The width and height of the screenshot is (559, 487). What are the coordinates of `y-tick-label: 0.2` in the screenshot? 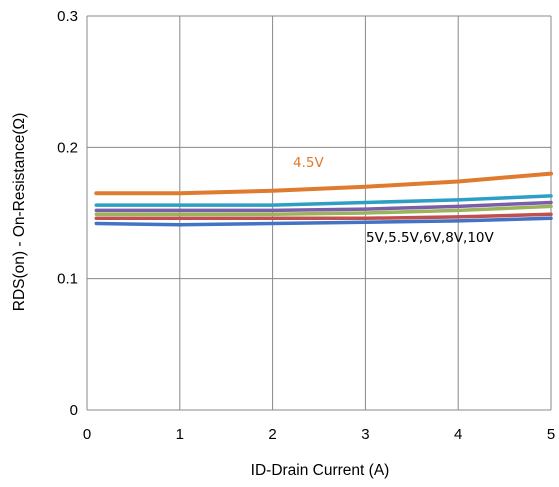 It's located at (67, 147).